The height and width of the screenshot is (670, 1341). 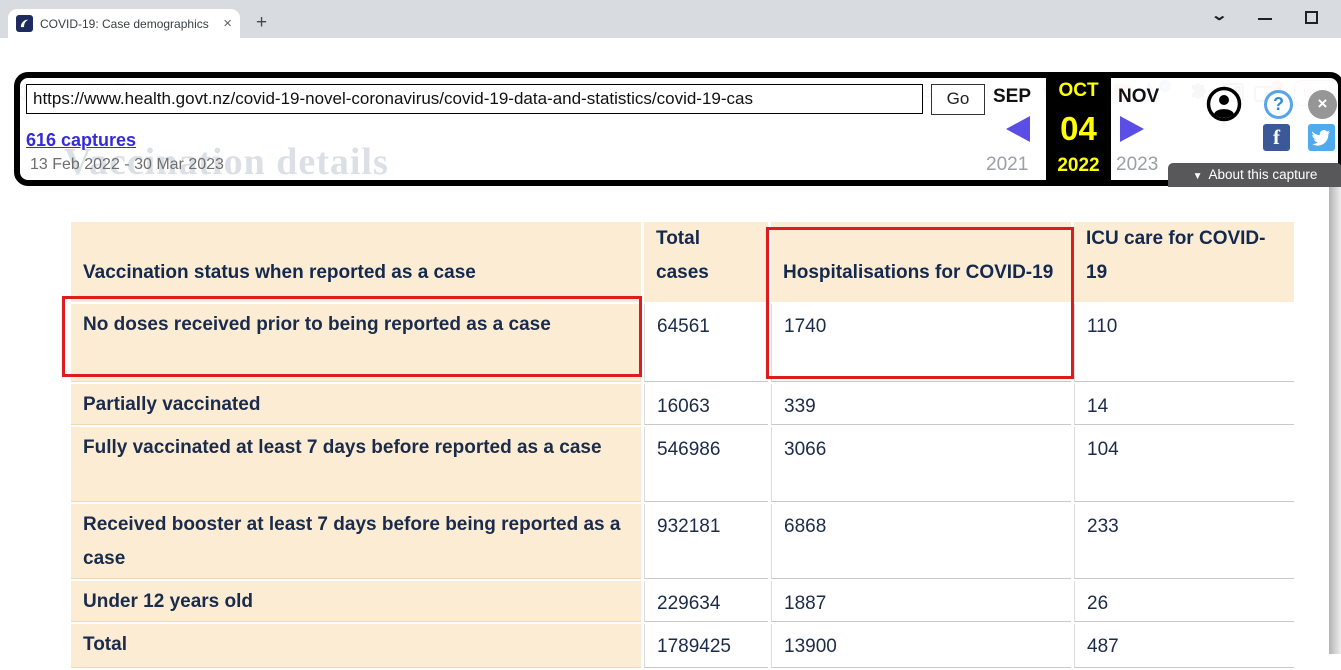 I want to click on minimize-button, so click(x=1265, y=19).